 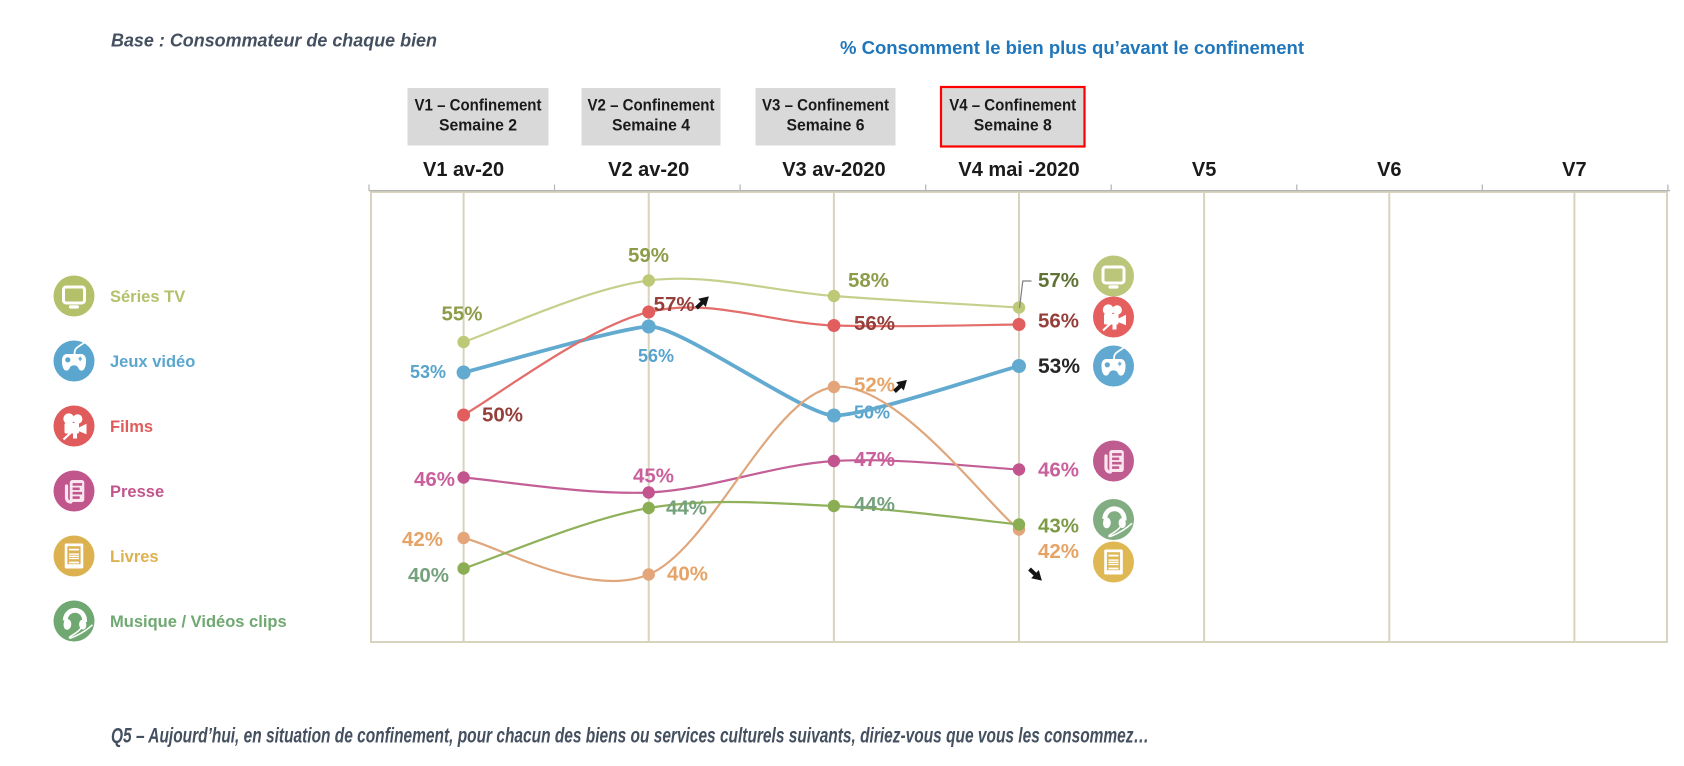 What do you see at coordinates (651, 106) in the screenshot?
I see `svg-text: V2 – Confinement` at bounding box center [651, 106].